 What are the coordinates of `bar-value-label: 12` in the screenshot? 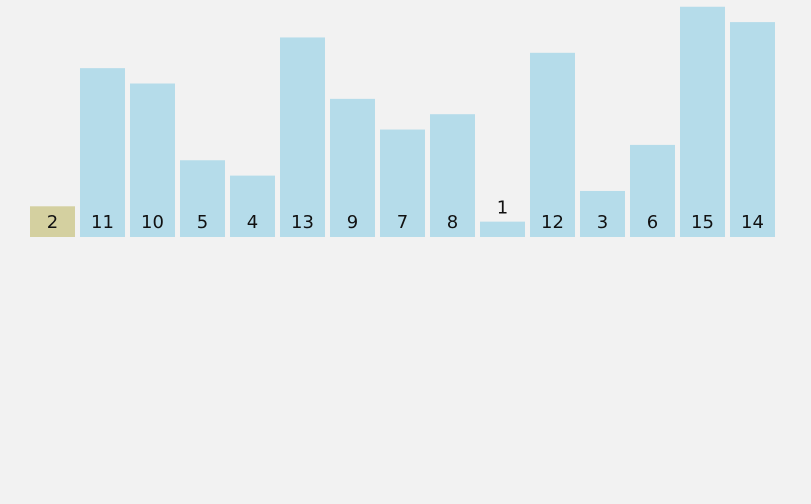 It's located at (552, 222).